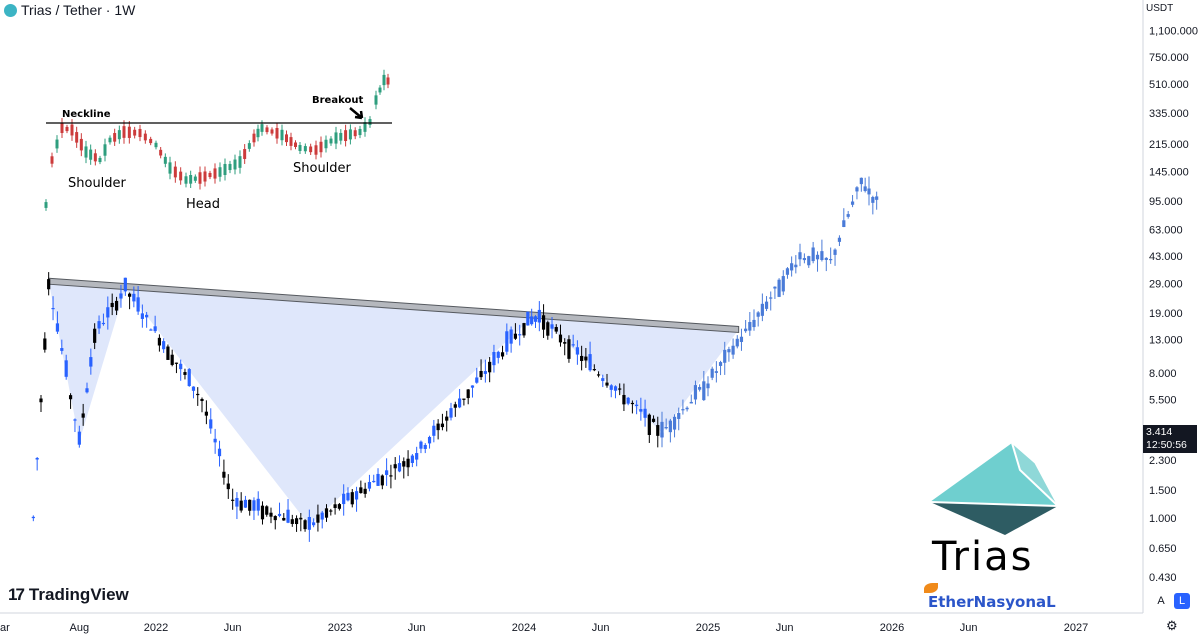 The image size is (1199, 638). Describe the element at coordinates (983, 557) in the screenshot. I see `trias-wordmark: Trias` at that location.